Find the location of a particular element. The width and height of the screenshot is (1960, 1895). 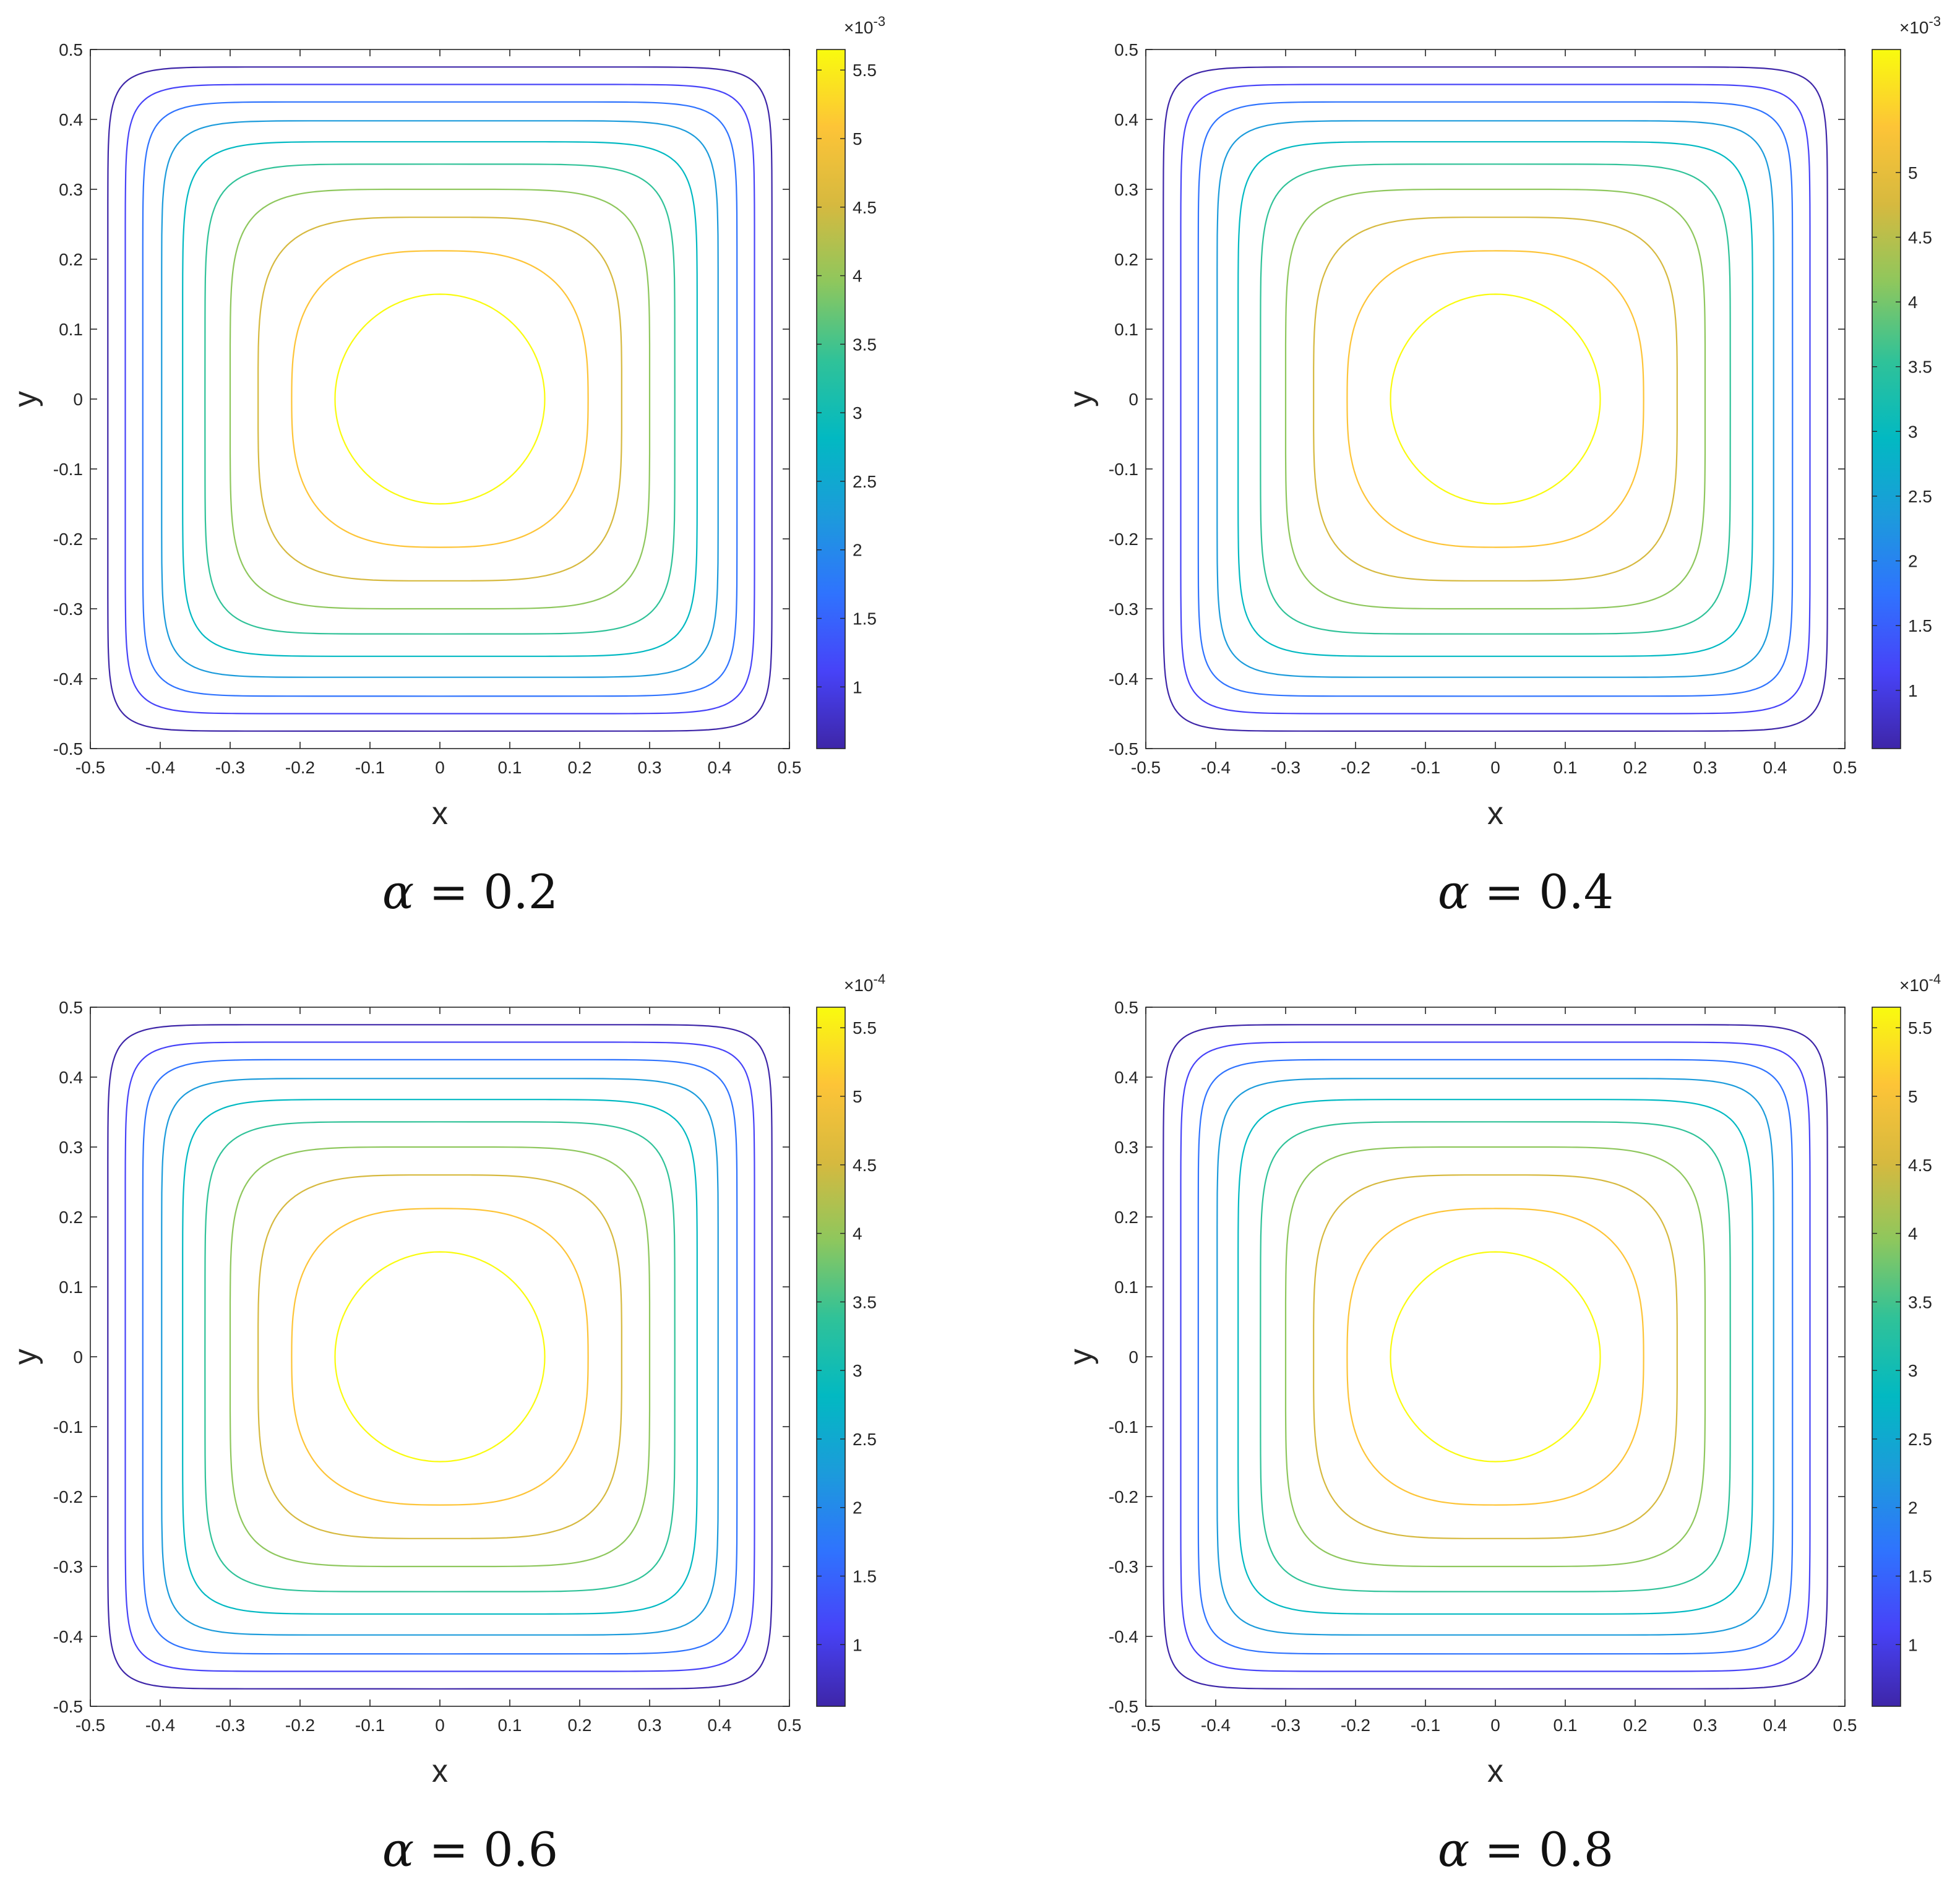

x-axis-label: x is located at coordinates (440, 813).